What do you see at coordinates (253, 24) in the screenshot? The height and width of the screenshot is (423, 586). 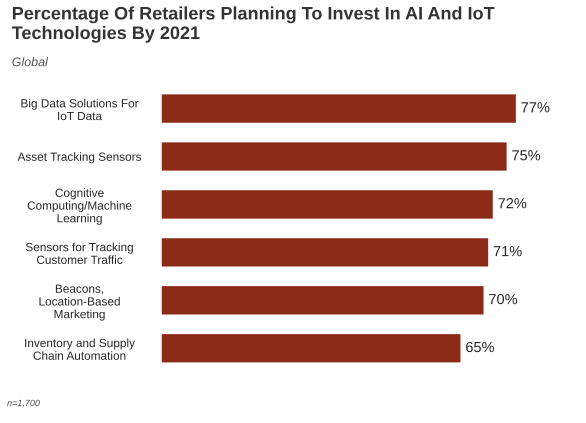 I see `chart-title: Percentage Of Retailers Planning To Invest In AI And IoT Technologies By 2021` at bounding box center [253, 24].